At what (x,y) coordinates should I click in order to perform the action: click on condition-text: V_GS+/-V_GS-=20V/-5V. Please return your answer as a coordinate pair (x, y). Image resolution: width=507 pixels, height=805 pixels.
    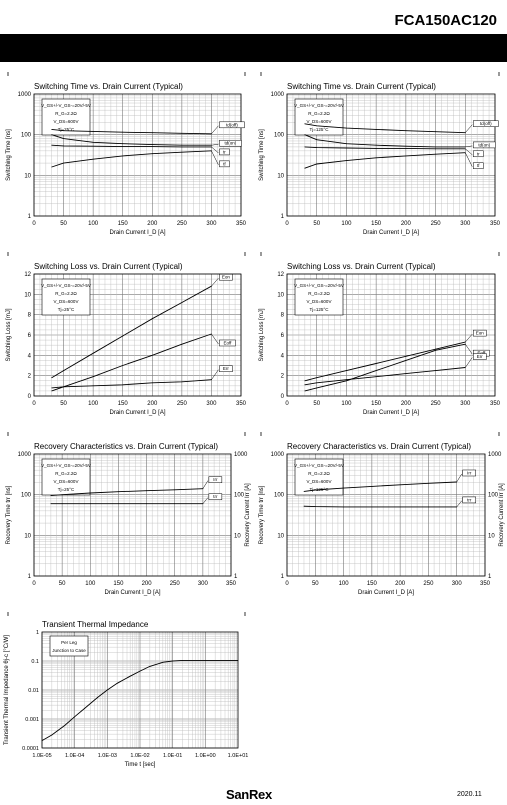
    Looking at the image, I should click on (66, 285).